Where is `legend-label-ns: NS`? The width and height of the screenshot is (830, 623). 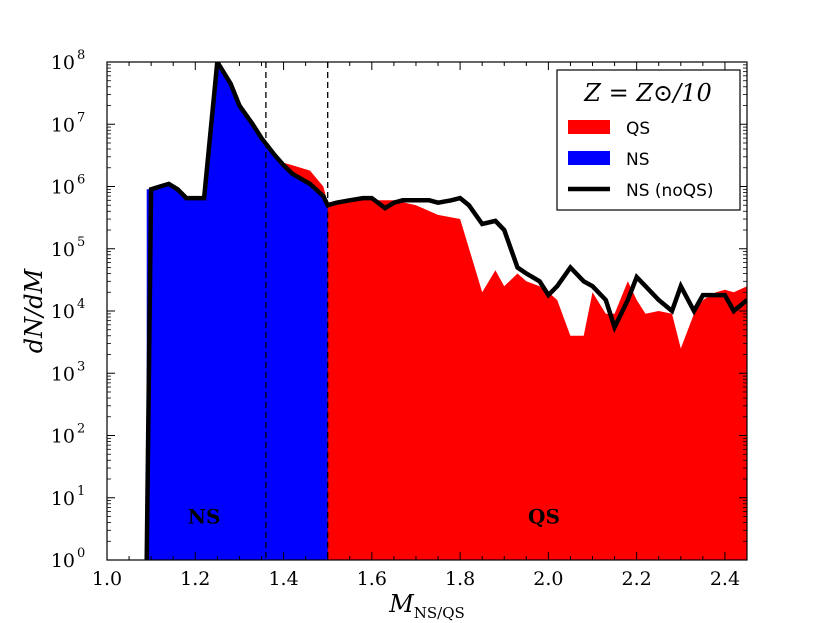 legend-label-ns: NS is located at coordinates (638, 160).